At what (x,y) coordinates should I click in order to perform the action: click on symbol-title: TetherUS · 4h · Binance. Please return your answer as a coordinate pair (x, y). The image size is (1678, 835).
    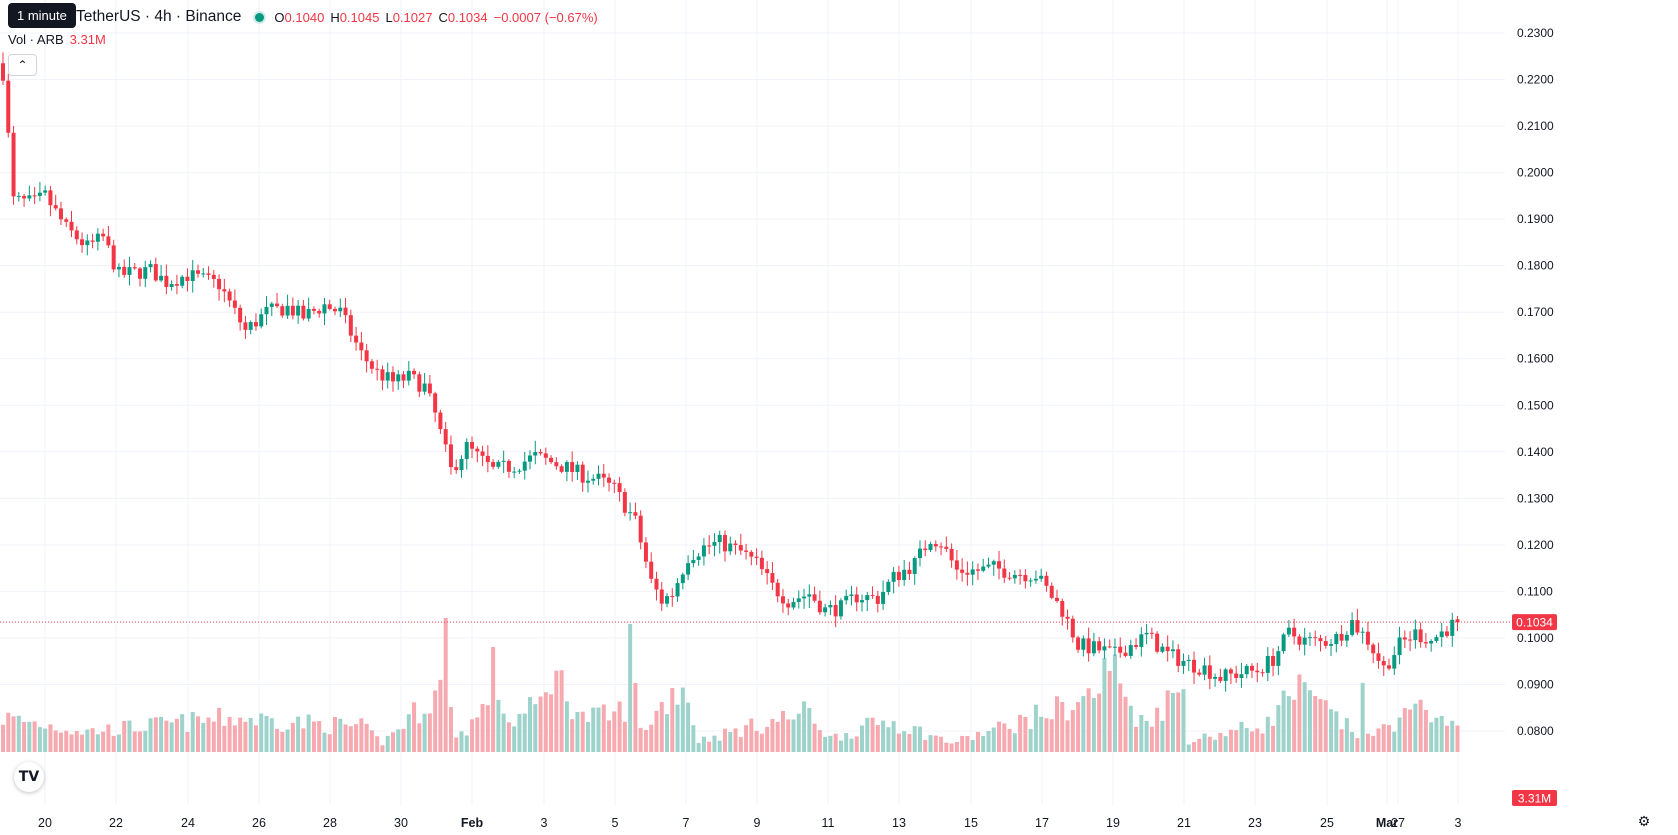
    Looking at the image, I should click on (159, 16).